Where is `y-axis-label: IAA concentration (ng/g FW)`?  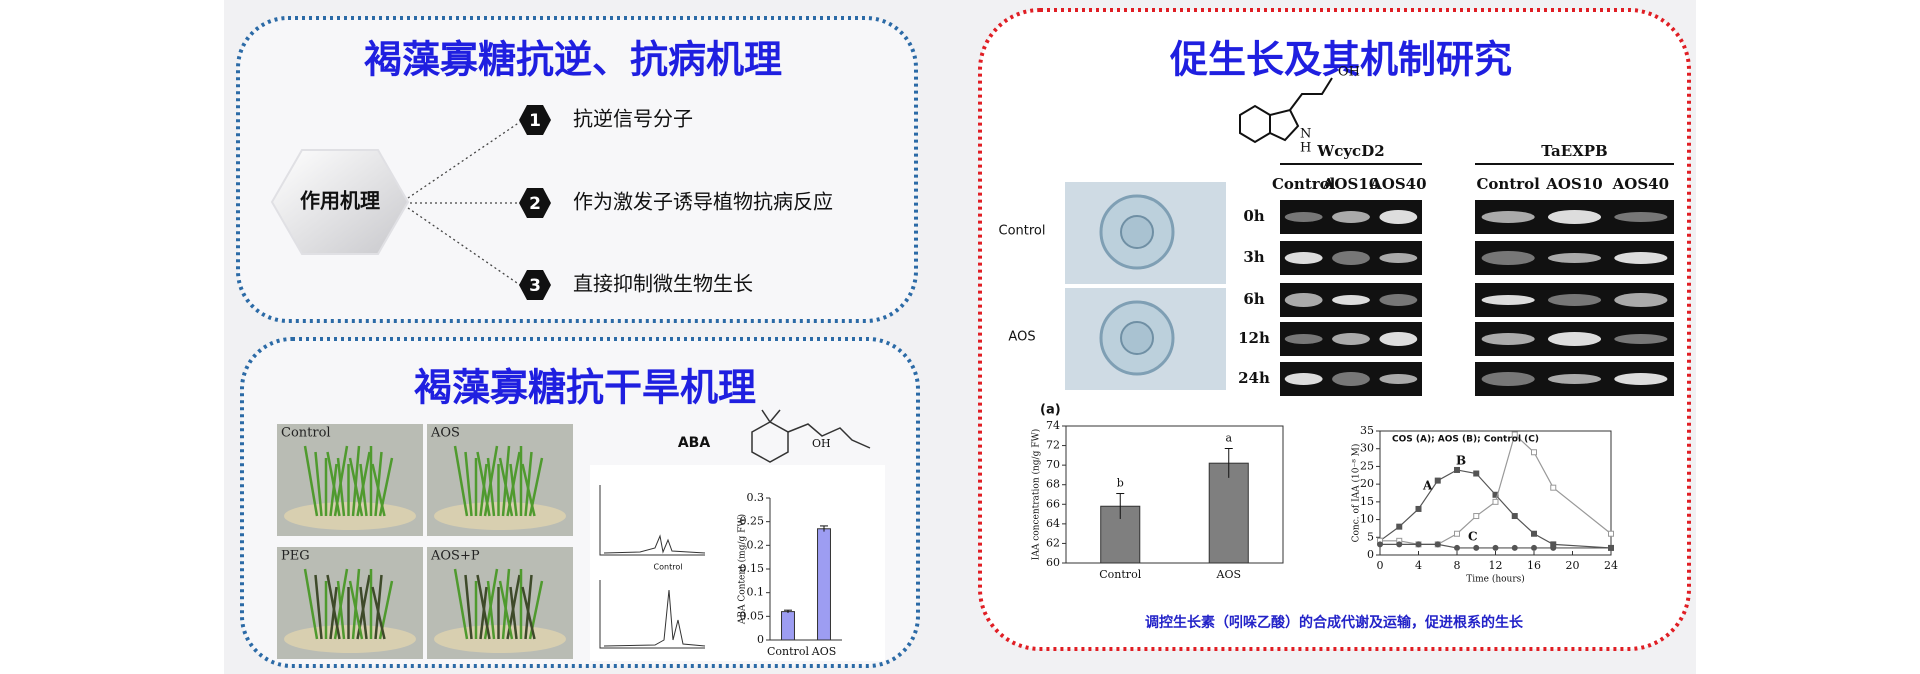 y-axis-label: IAA concentration (ng/g FW) is located at coordinates (1036, 494).